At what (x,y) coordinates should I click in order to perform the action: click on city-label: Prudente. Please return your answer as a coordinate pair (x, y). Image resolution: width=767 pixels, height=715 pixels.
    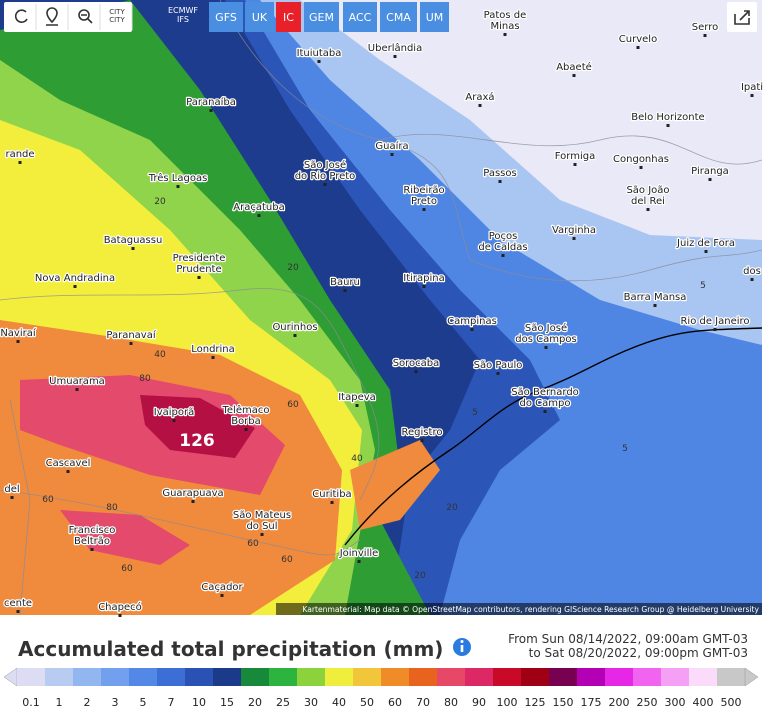
    Looking at the image, I should click on (198, 269).